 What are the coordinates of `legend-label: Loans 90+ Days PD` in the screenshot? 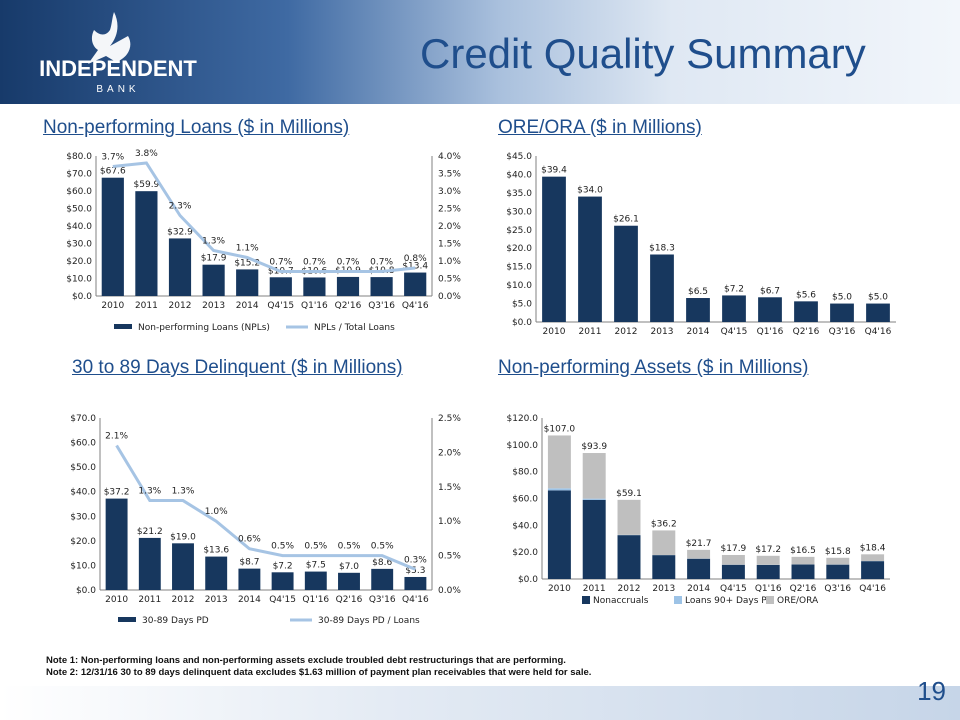 It's located at (729, 601).